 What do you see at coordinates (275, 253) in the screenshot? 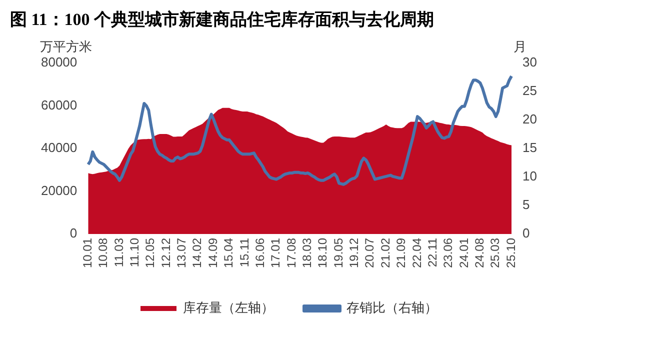
I see `x-tick-label: 17.01` at bounding box center [275, 253].